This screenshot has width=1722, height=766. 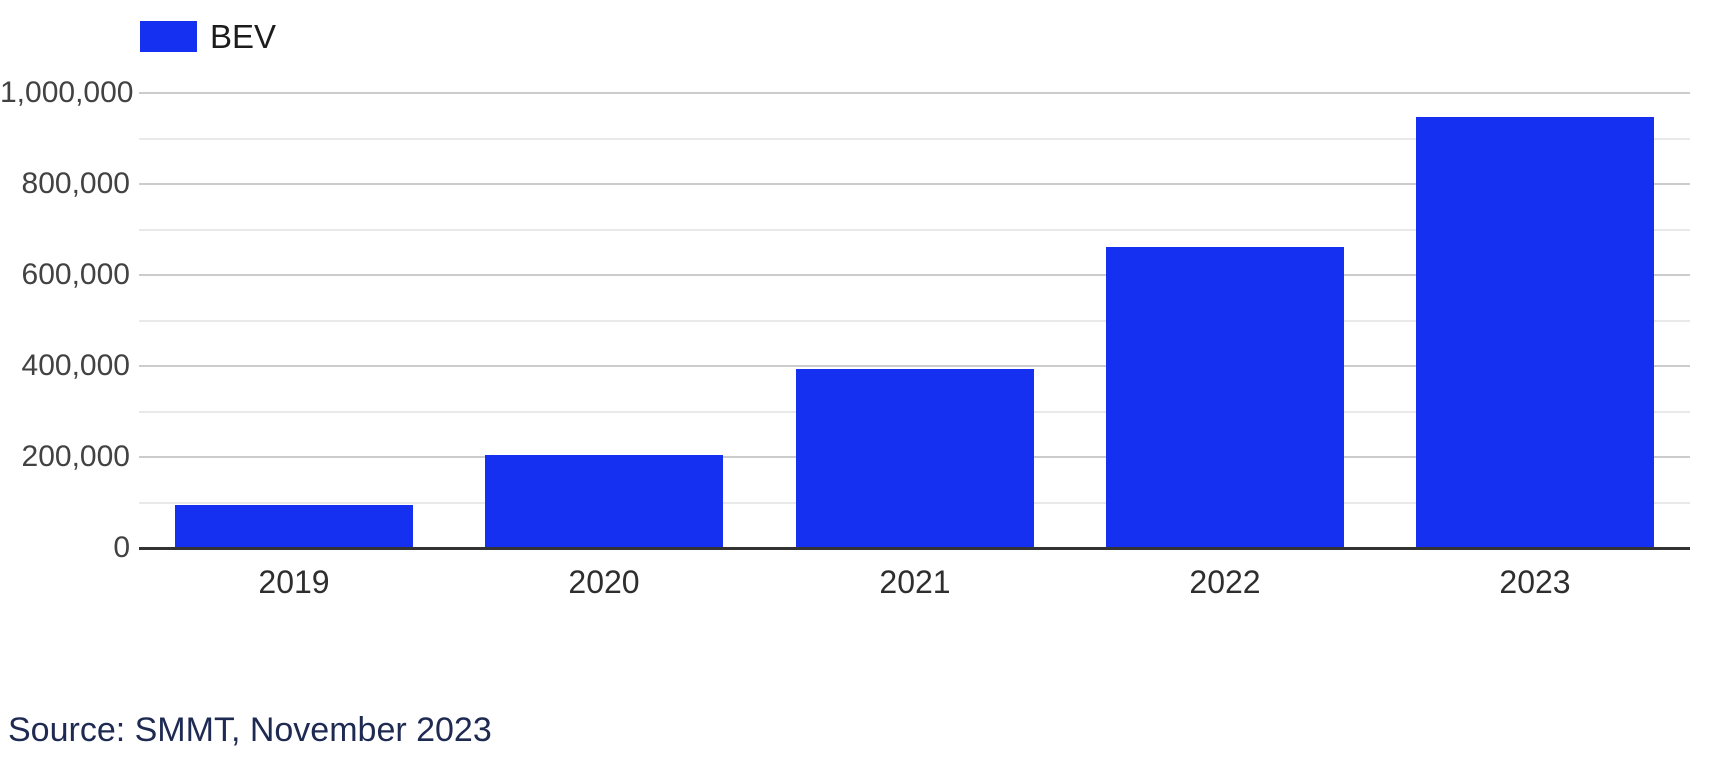 I want to click on bar-2021, so click(x=915, y=458).